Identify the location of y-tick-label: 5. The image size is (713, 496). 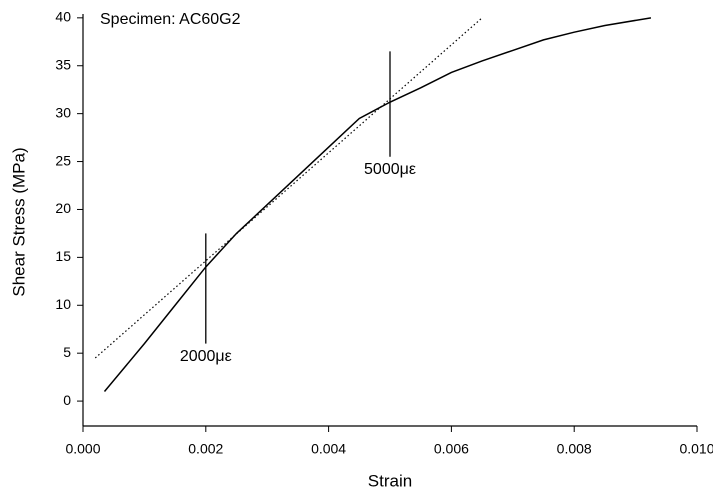
(67, 352).